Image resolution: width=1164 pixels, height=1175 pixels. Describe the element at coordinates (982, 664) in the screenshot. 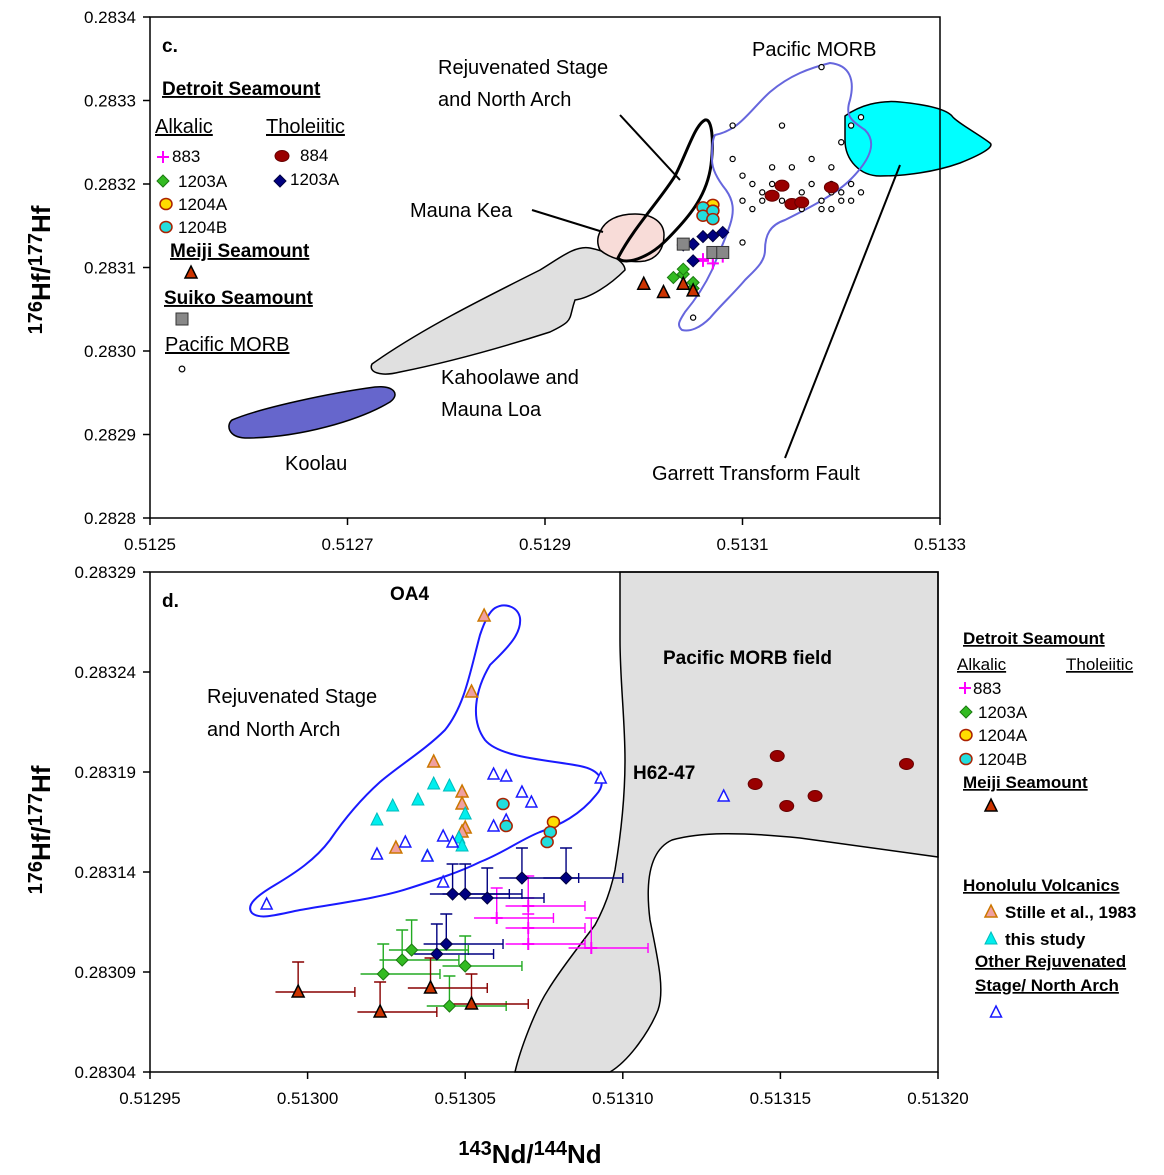

I see `legend-d-alkalic: Alkalic` at that location.